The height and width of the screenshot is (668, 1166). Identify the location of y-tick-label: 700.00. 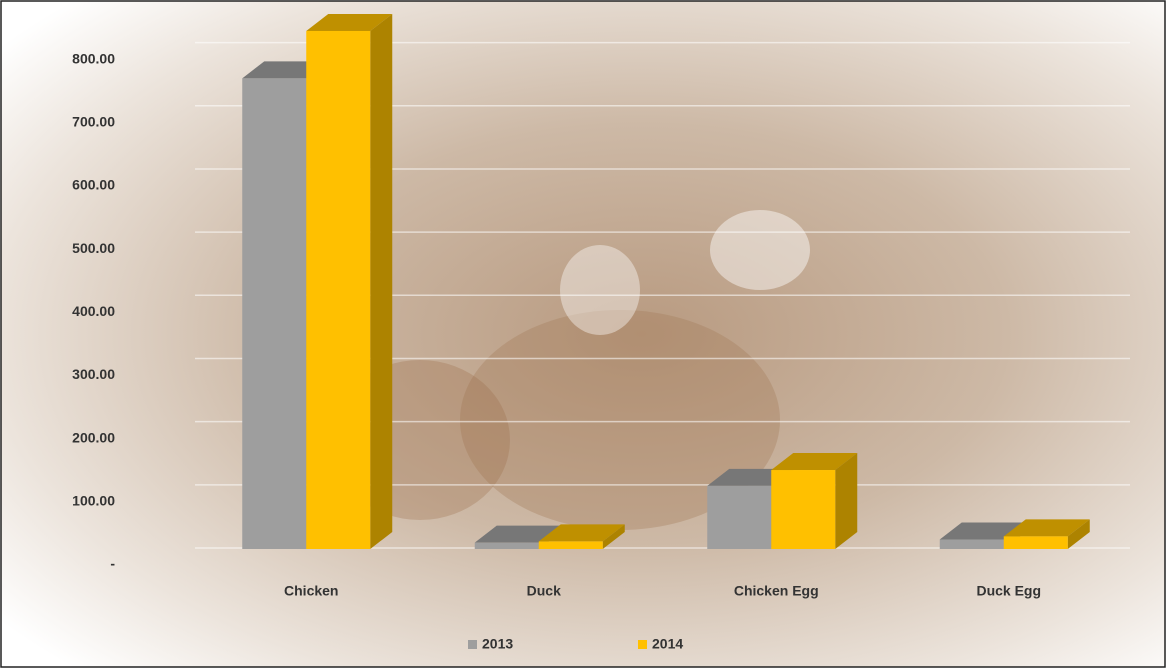
(93, 121).